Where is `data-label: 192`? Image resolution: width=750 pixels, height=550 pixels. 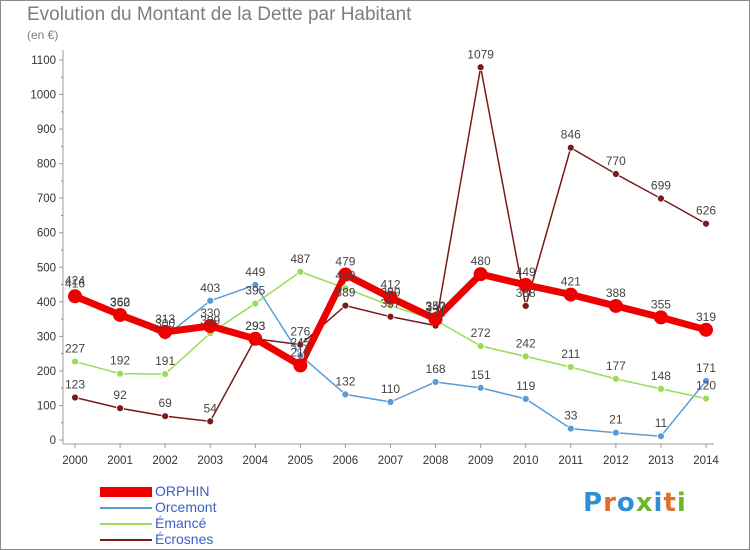
data-label: 192 is located at coordinates (120, 361).